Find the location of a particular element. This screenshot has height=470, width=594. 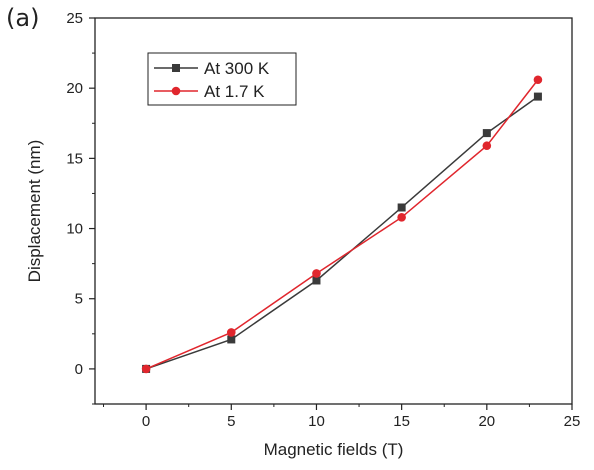

legend-label: At 1.7 K is located at coordinates (234, 91).